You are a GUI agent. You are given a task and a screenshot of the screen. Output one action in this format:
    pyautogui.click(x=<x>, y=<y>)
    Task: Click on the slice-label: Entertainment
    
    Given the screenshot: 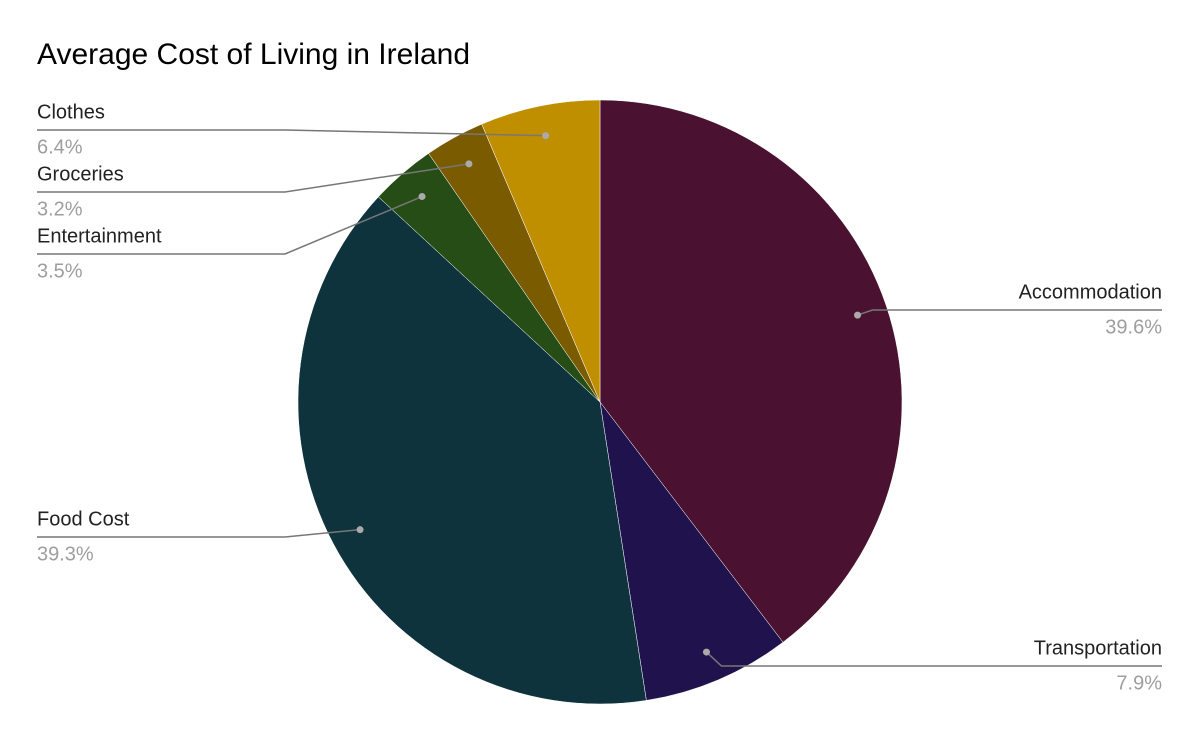 What is the action you would take?
    pyautogui.click(x=99, y=236)
    